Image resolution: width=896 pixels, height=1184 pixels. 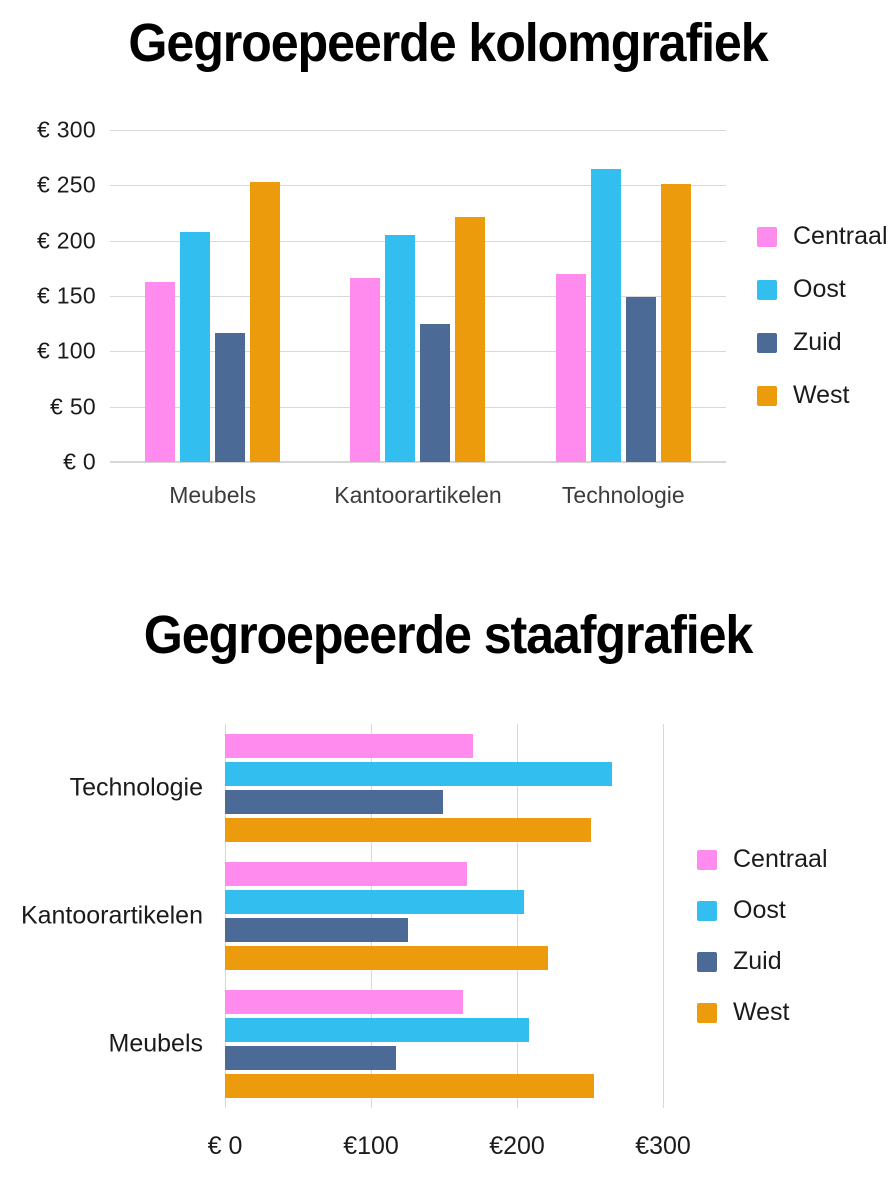 I want to click on y-axis-tick-label: € 150, so click(x=66, y=295).